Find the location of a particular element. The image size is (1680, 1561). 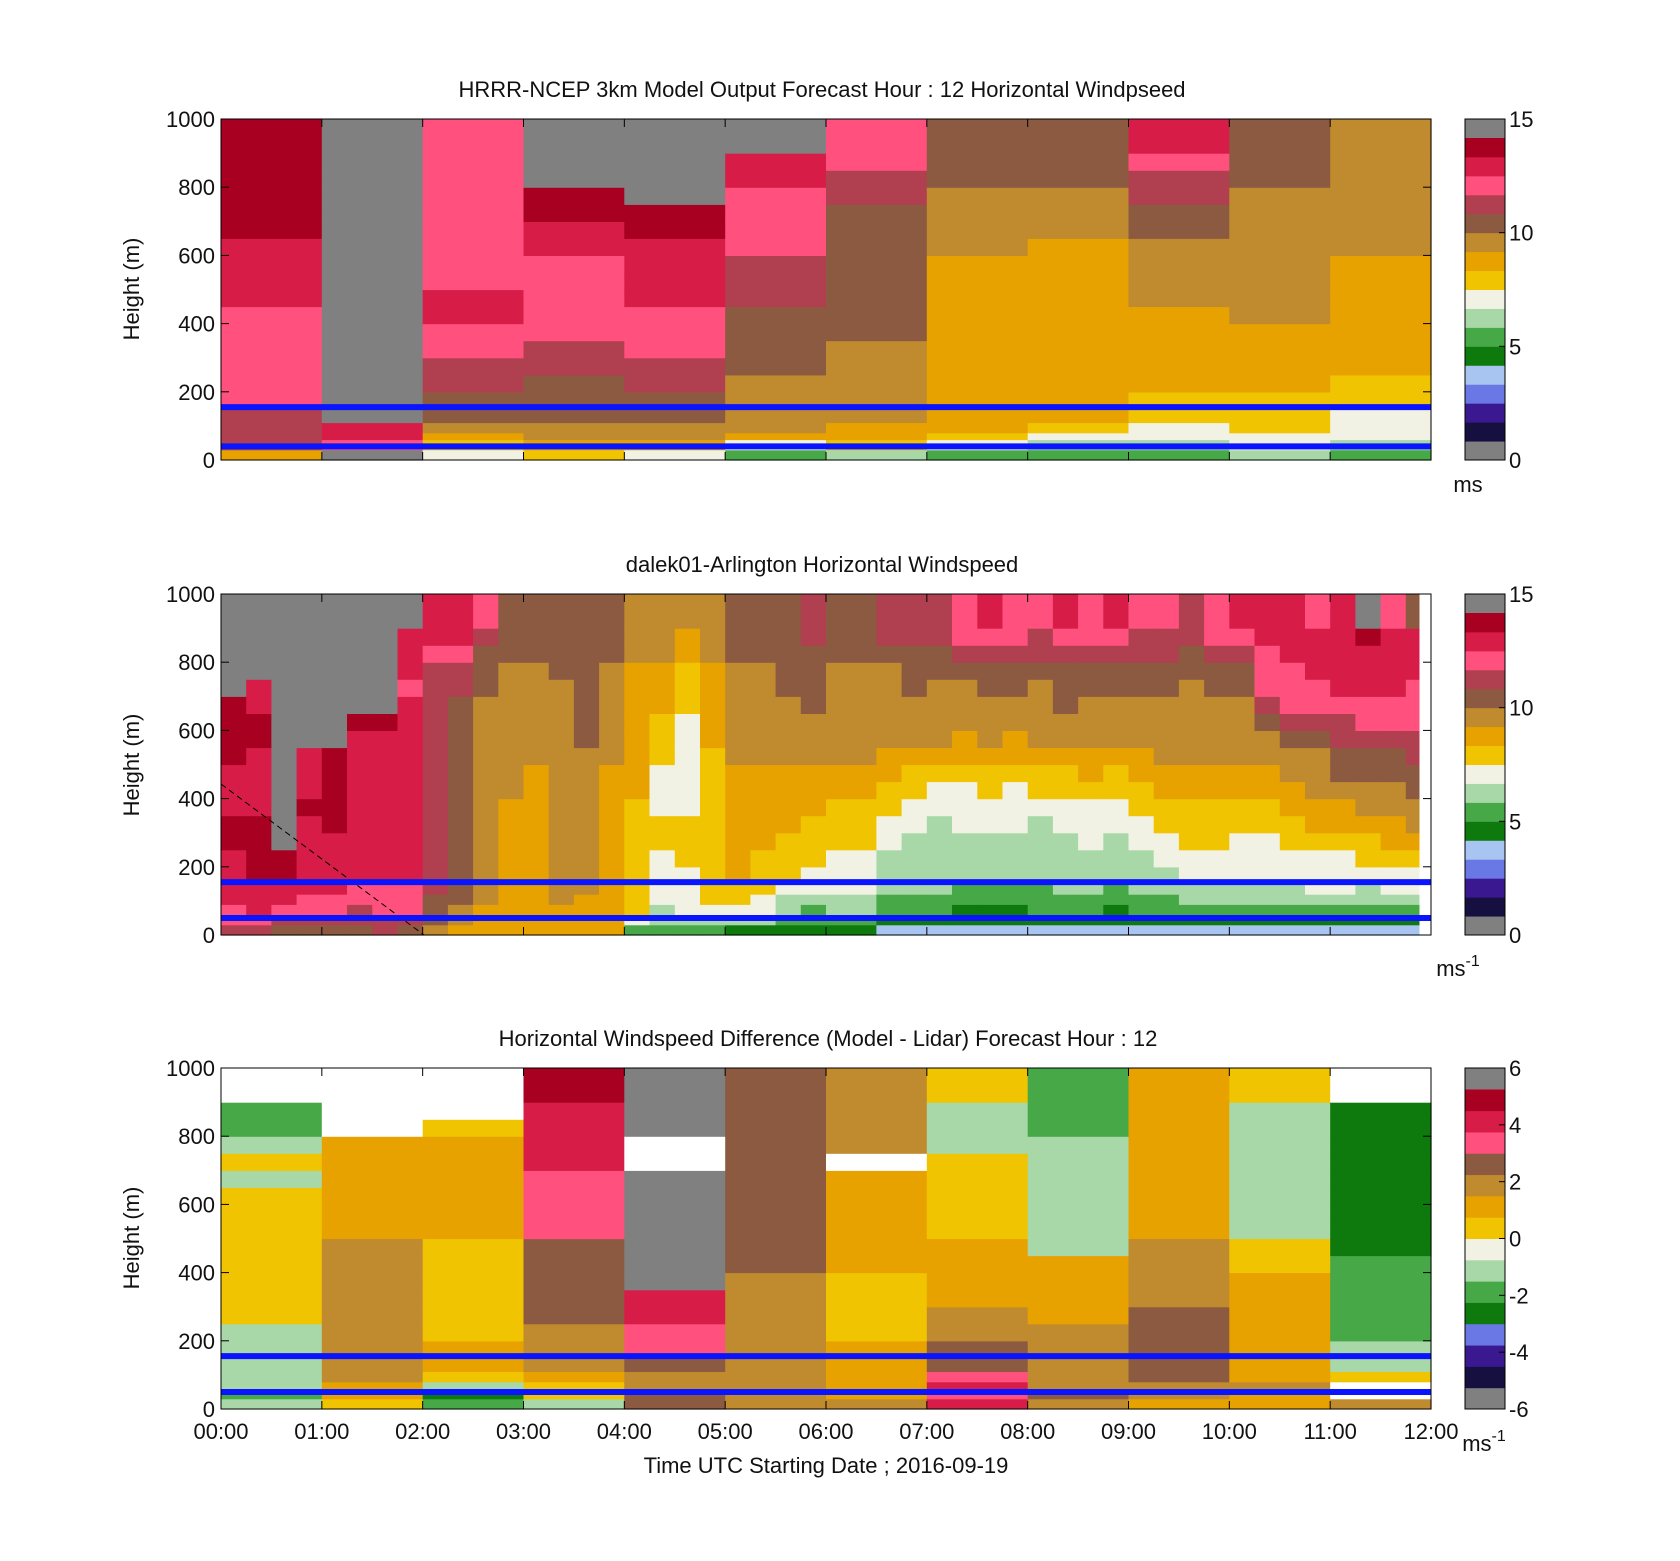

colorbar-tick-label: 5 is located at coordinates (1515, 346).